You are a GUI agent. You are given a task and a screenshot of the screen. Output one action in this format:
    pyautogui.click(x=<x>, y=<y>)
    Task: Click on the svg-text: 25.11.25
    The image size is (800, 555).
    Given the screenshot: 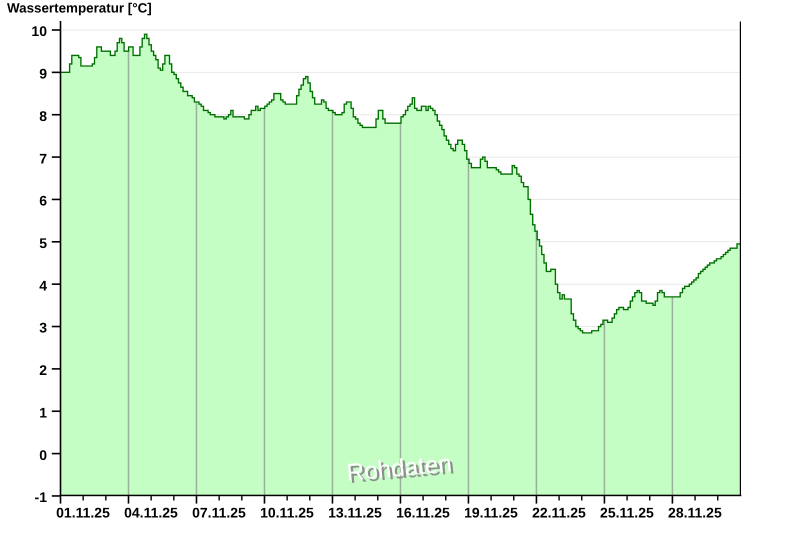 What is the action you would take?
    pyautogui.click(x=627, y=513)
    